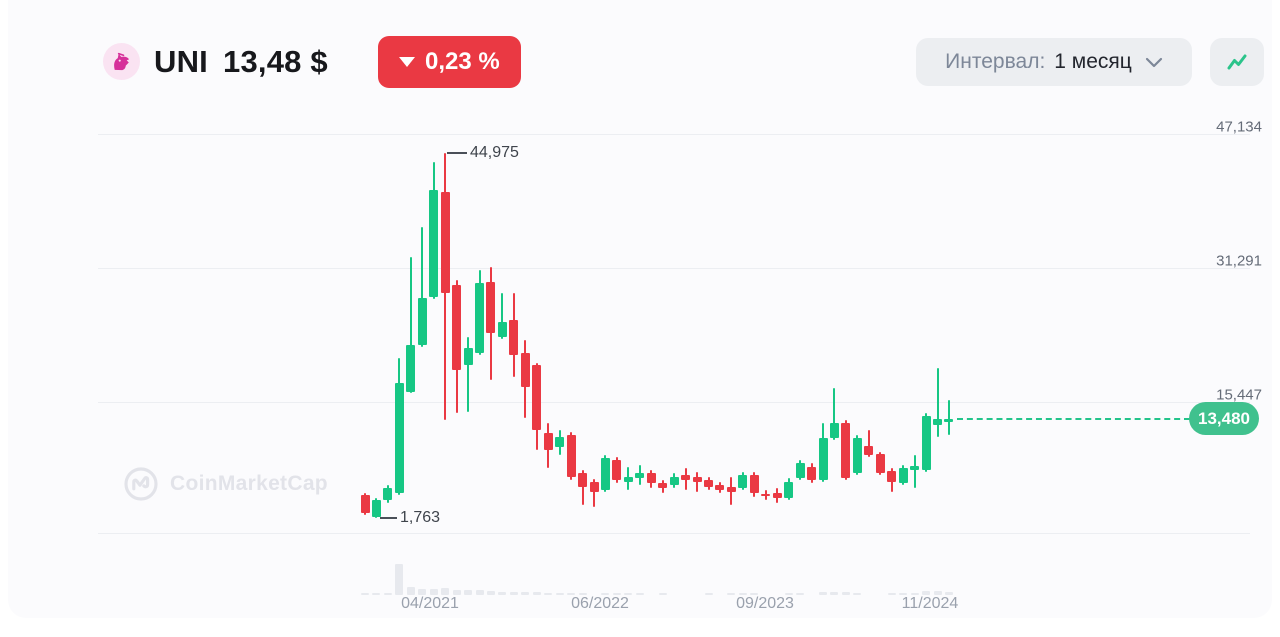 The width and height of the screenshot is (1280, 637). Describe the element at coordinates (1073, 418) in the screenshot. I see `current-price-line` at that location.